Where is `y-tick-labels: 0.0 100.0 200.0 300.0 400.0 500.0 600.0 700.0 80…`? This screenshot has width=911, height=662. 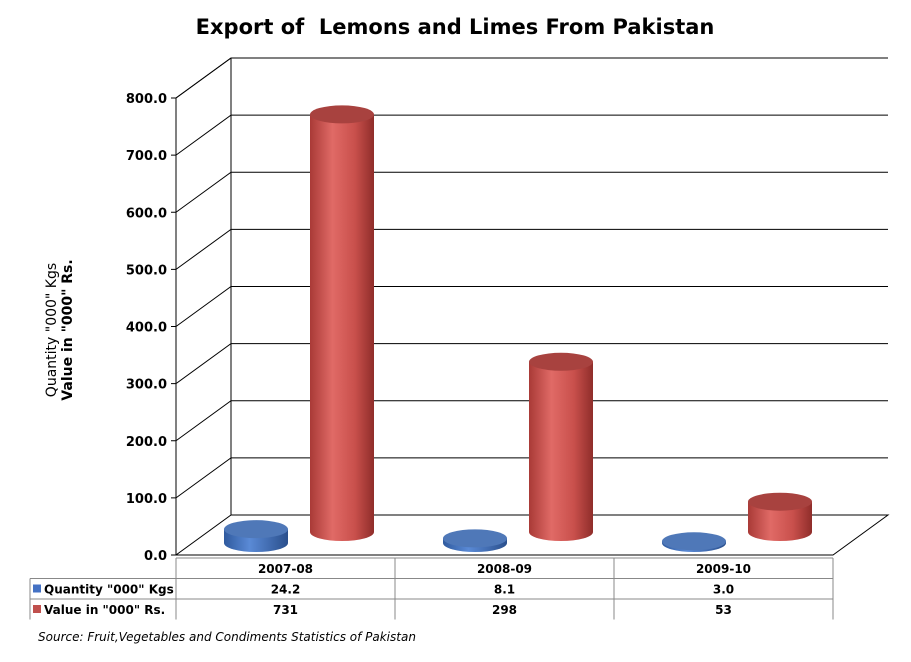 y-tick-labels: 0.0 100.0 200.0 300.0 400.0 500.0 600.0 700.0 80… is located at coordinates (151, 328).